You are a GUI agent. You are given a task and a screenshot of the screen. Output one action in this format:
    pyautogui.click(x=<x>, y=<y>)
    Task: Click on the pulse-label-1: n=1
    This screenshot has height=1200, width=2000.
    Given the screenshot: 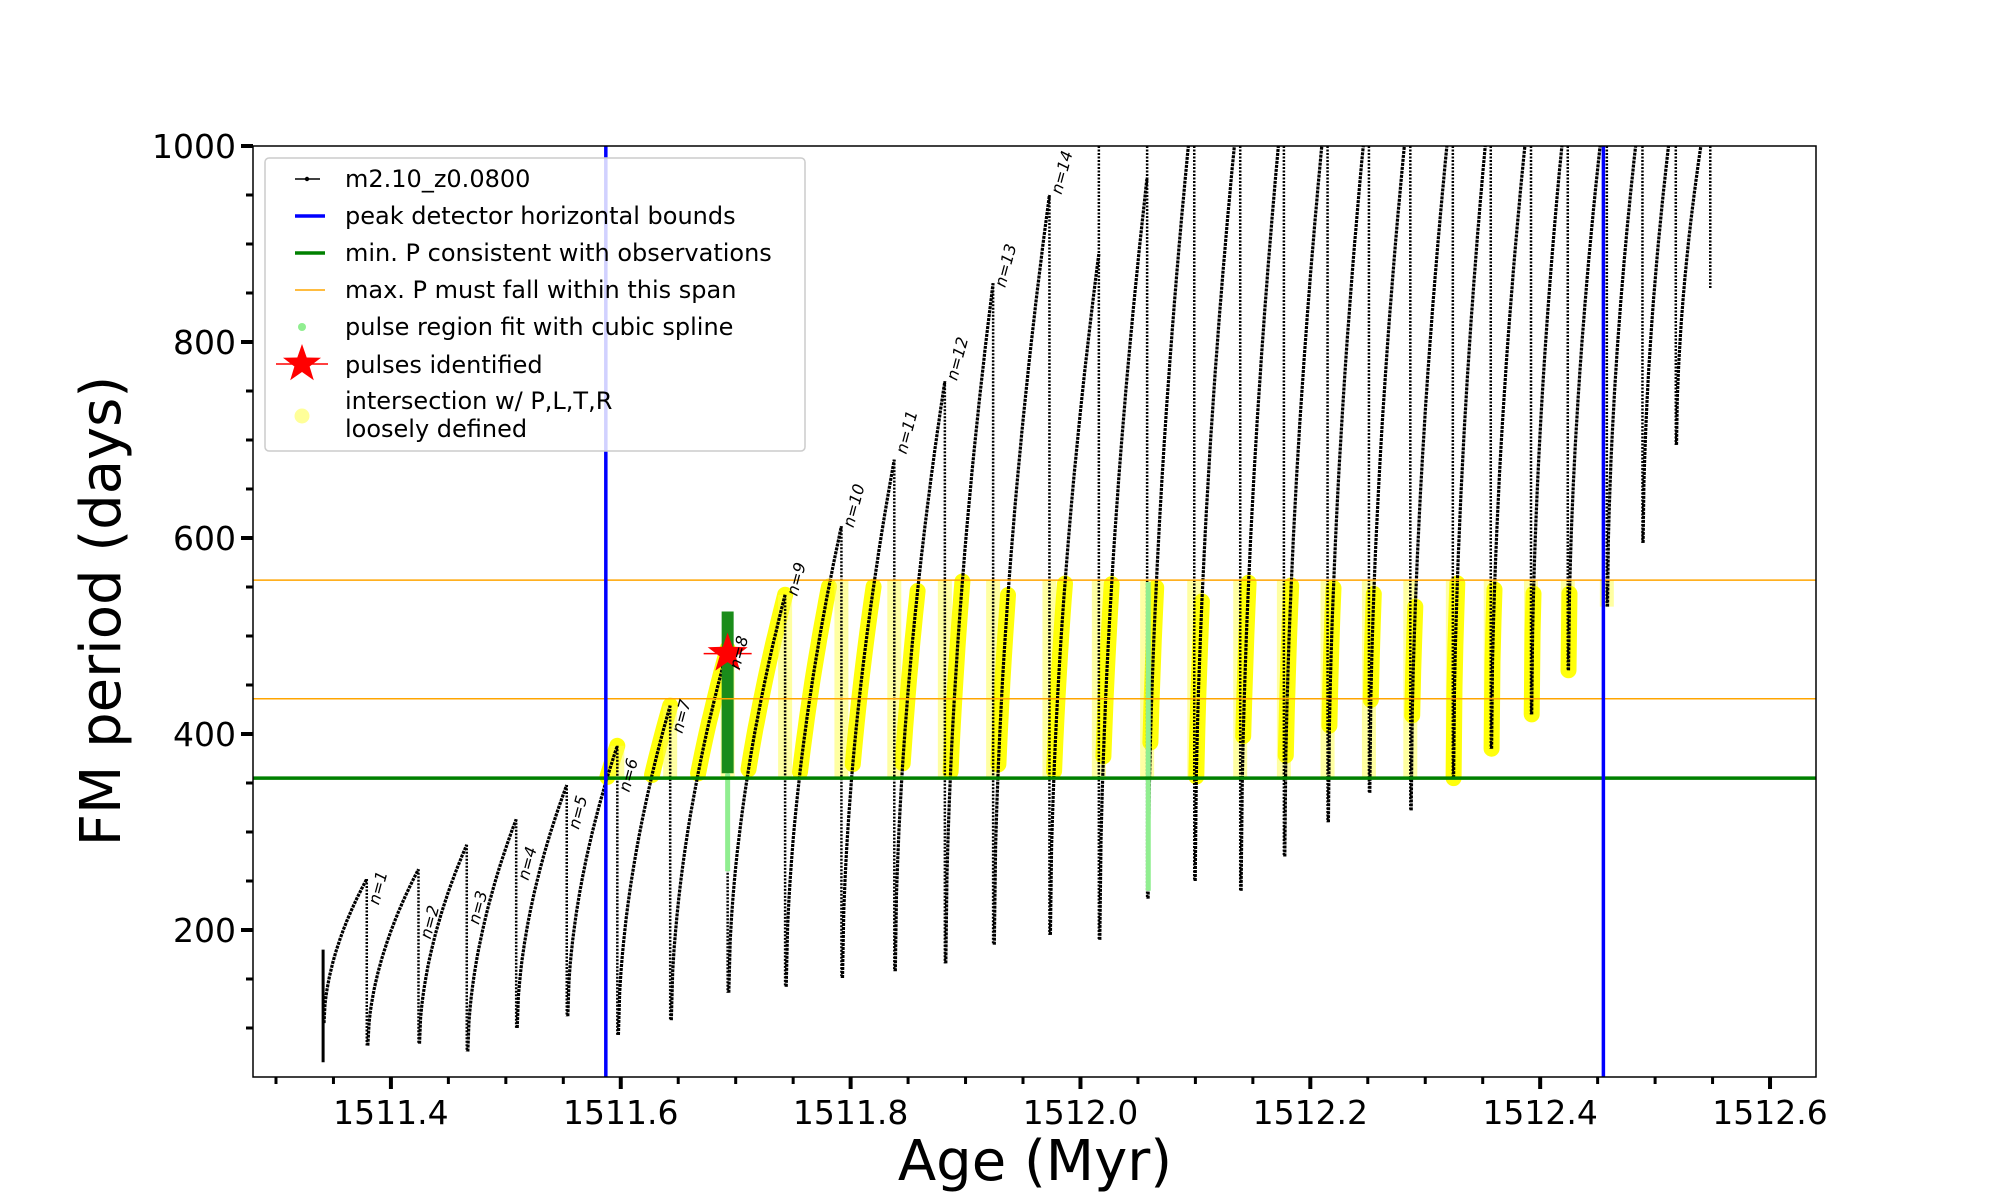 What is the action you would take?
    pyautogui.click(x=377, y=888)
    